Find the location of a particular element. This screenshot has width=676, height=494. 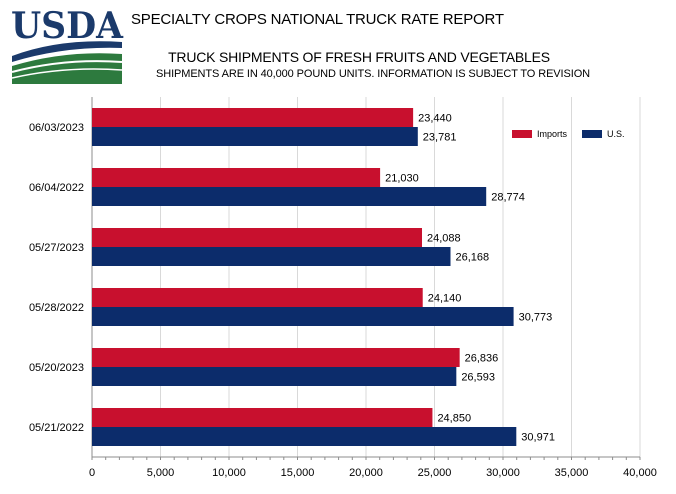

us-data-label: 30,773 is located at coordinates (536, 318).